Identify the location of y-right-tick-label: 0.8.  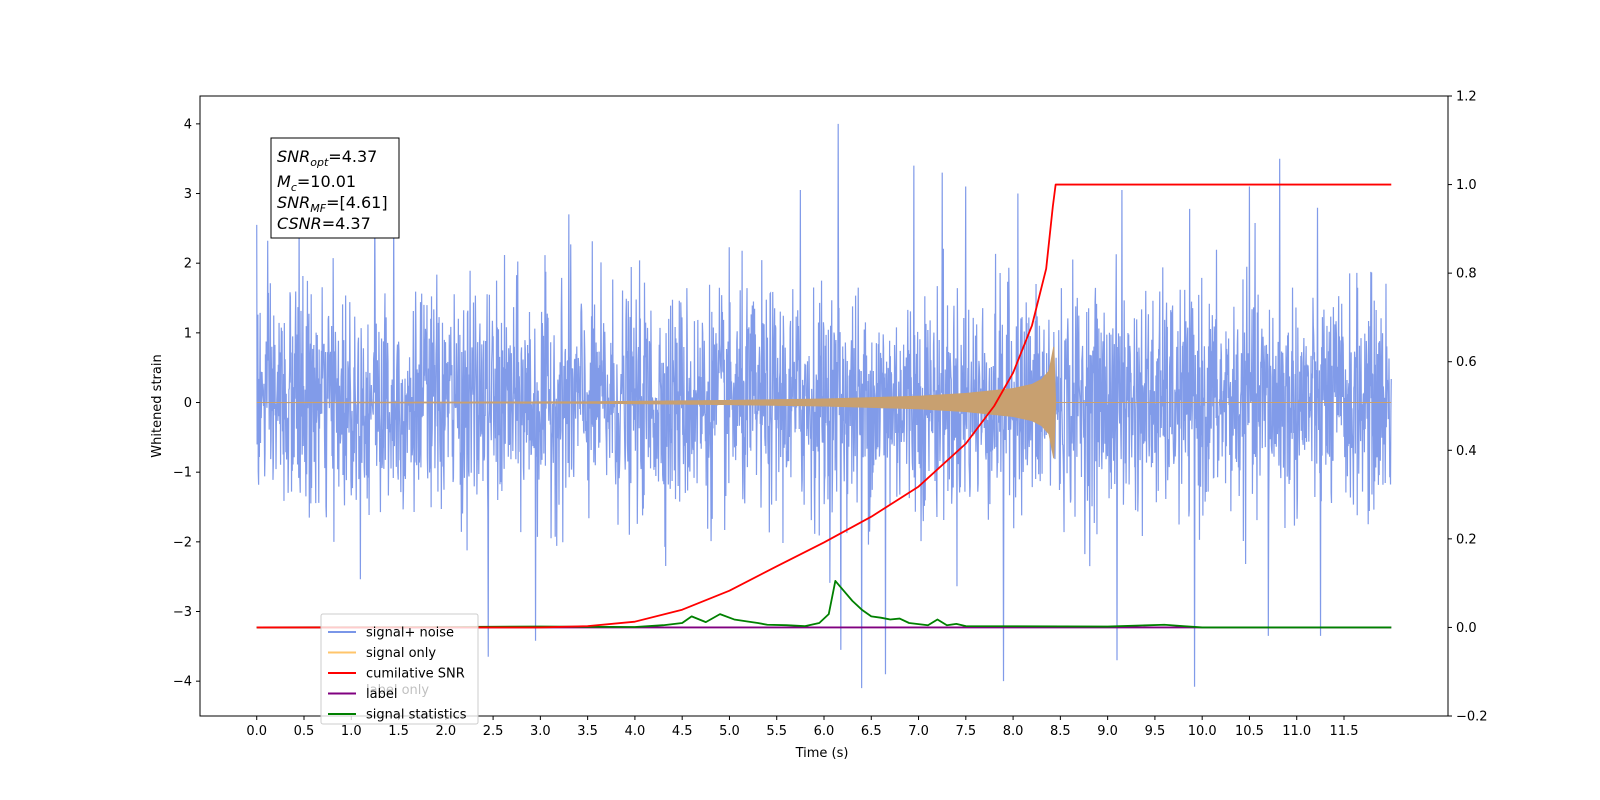
(1466, 274).